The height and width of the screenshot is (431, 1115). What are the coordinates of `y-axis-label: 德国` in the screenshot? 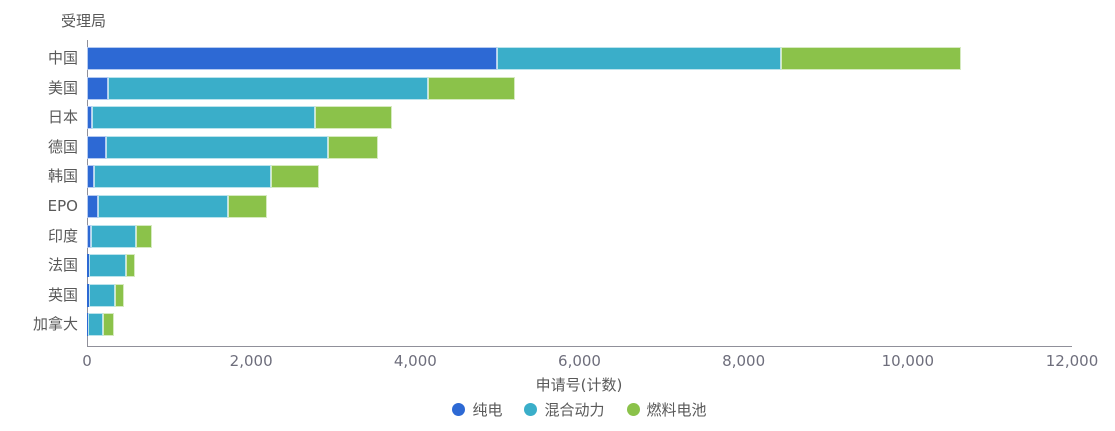 It's located at (62, 146).